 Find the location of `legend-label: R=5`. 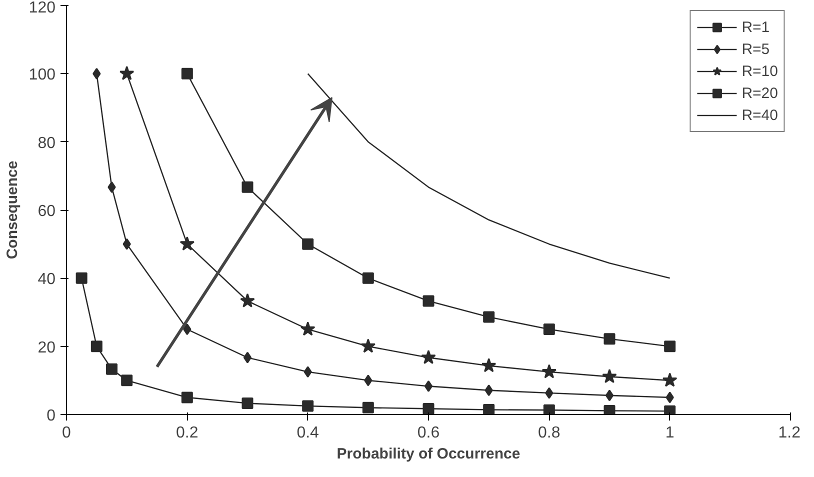

legend-label: R=5 is located at coordinates (756, 49).